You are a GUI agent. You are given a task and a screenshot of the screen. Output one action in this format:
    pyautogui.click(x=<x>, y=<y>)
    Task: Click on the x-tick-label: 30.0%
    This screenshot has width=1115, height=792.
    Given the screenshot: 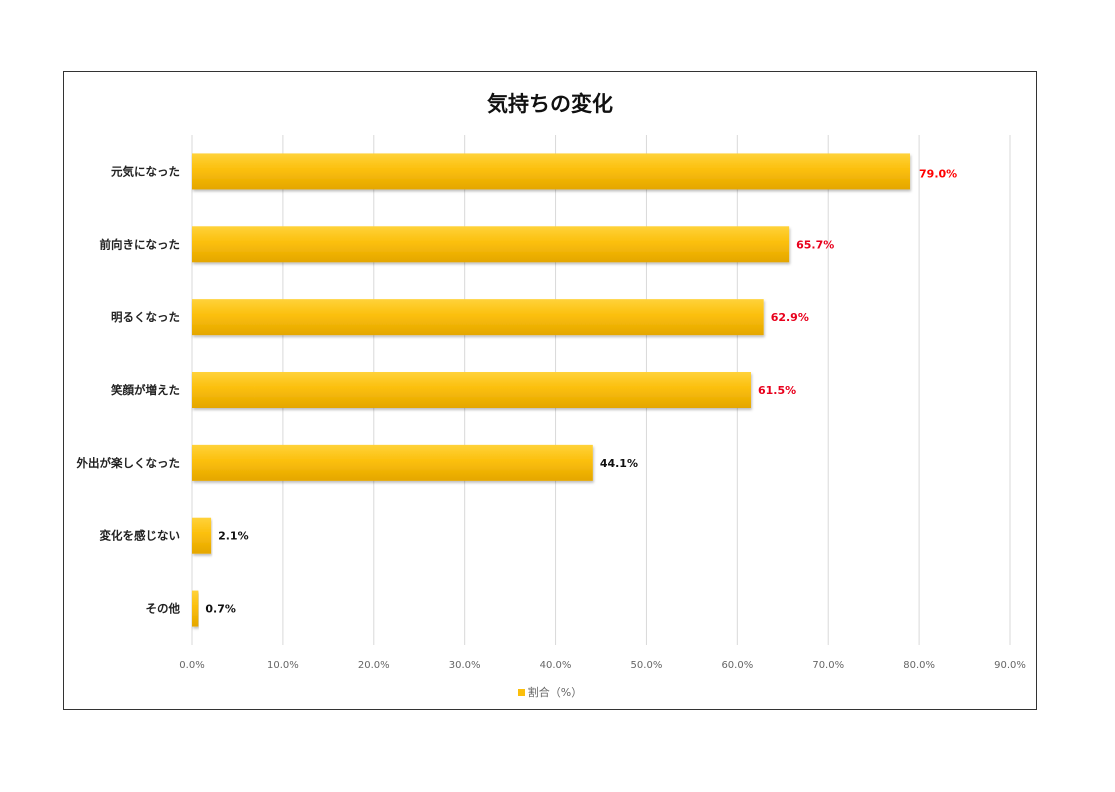 What is the action you would take?
    pyautogui.click(x=465, y=665)
    